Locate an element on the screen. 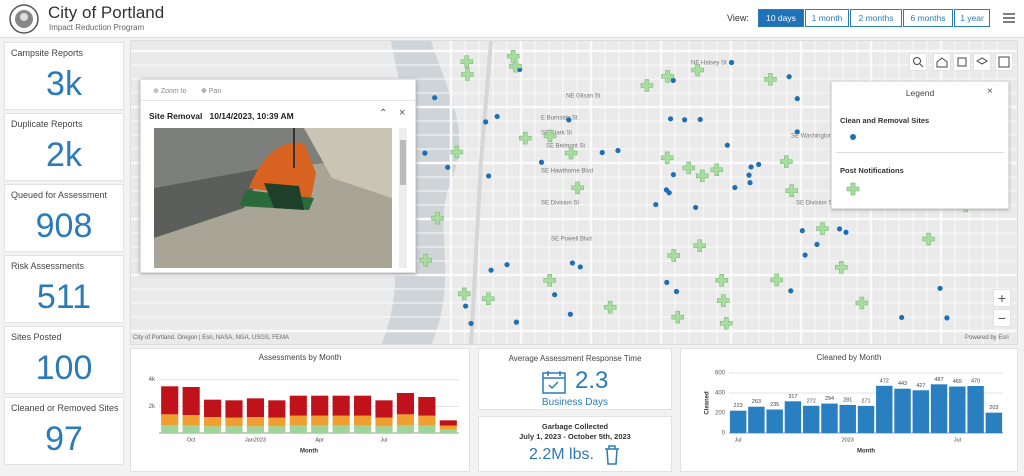  zoom-out: − is located at coordinates (1002, 318).